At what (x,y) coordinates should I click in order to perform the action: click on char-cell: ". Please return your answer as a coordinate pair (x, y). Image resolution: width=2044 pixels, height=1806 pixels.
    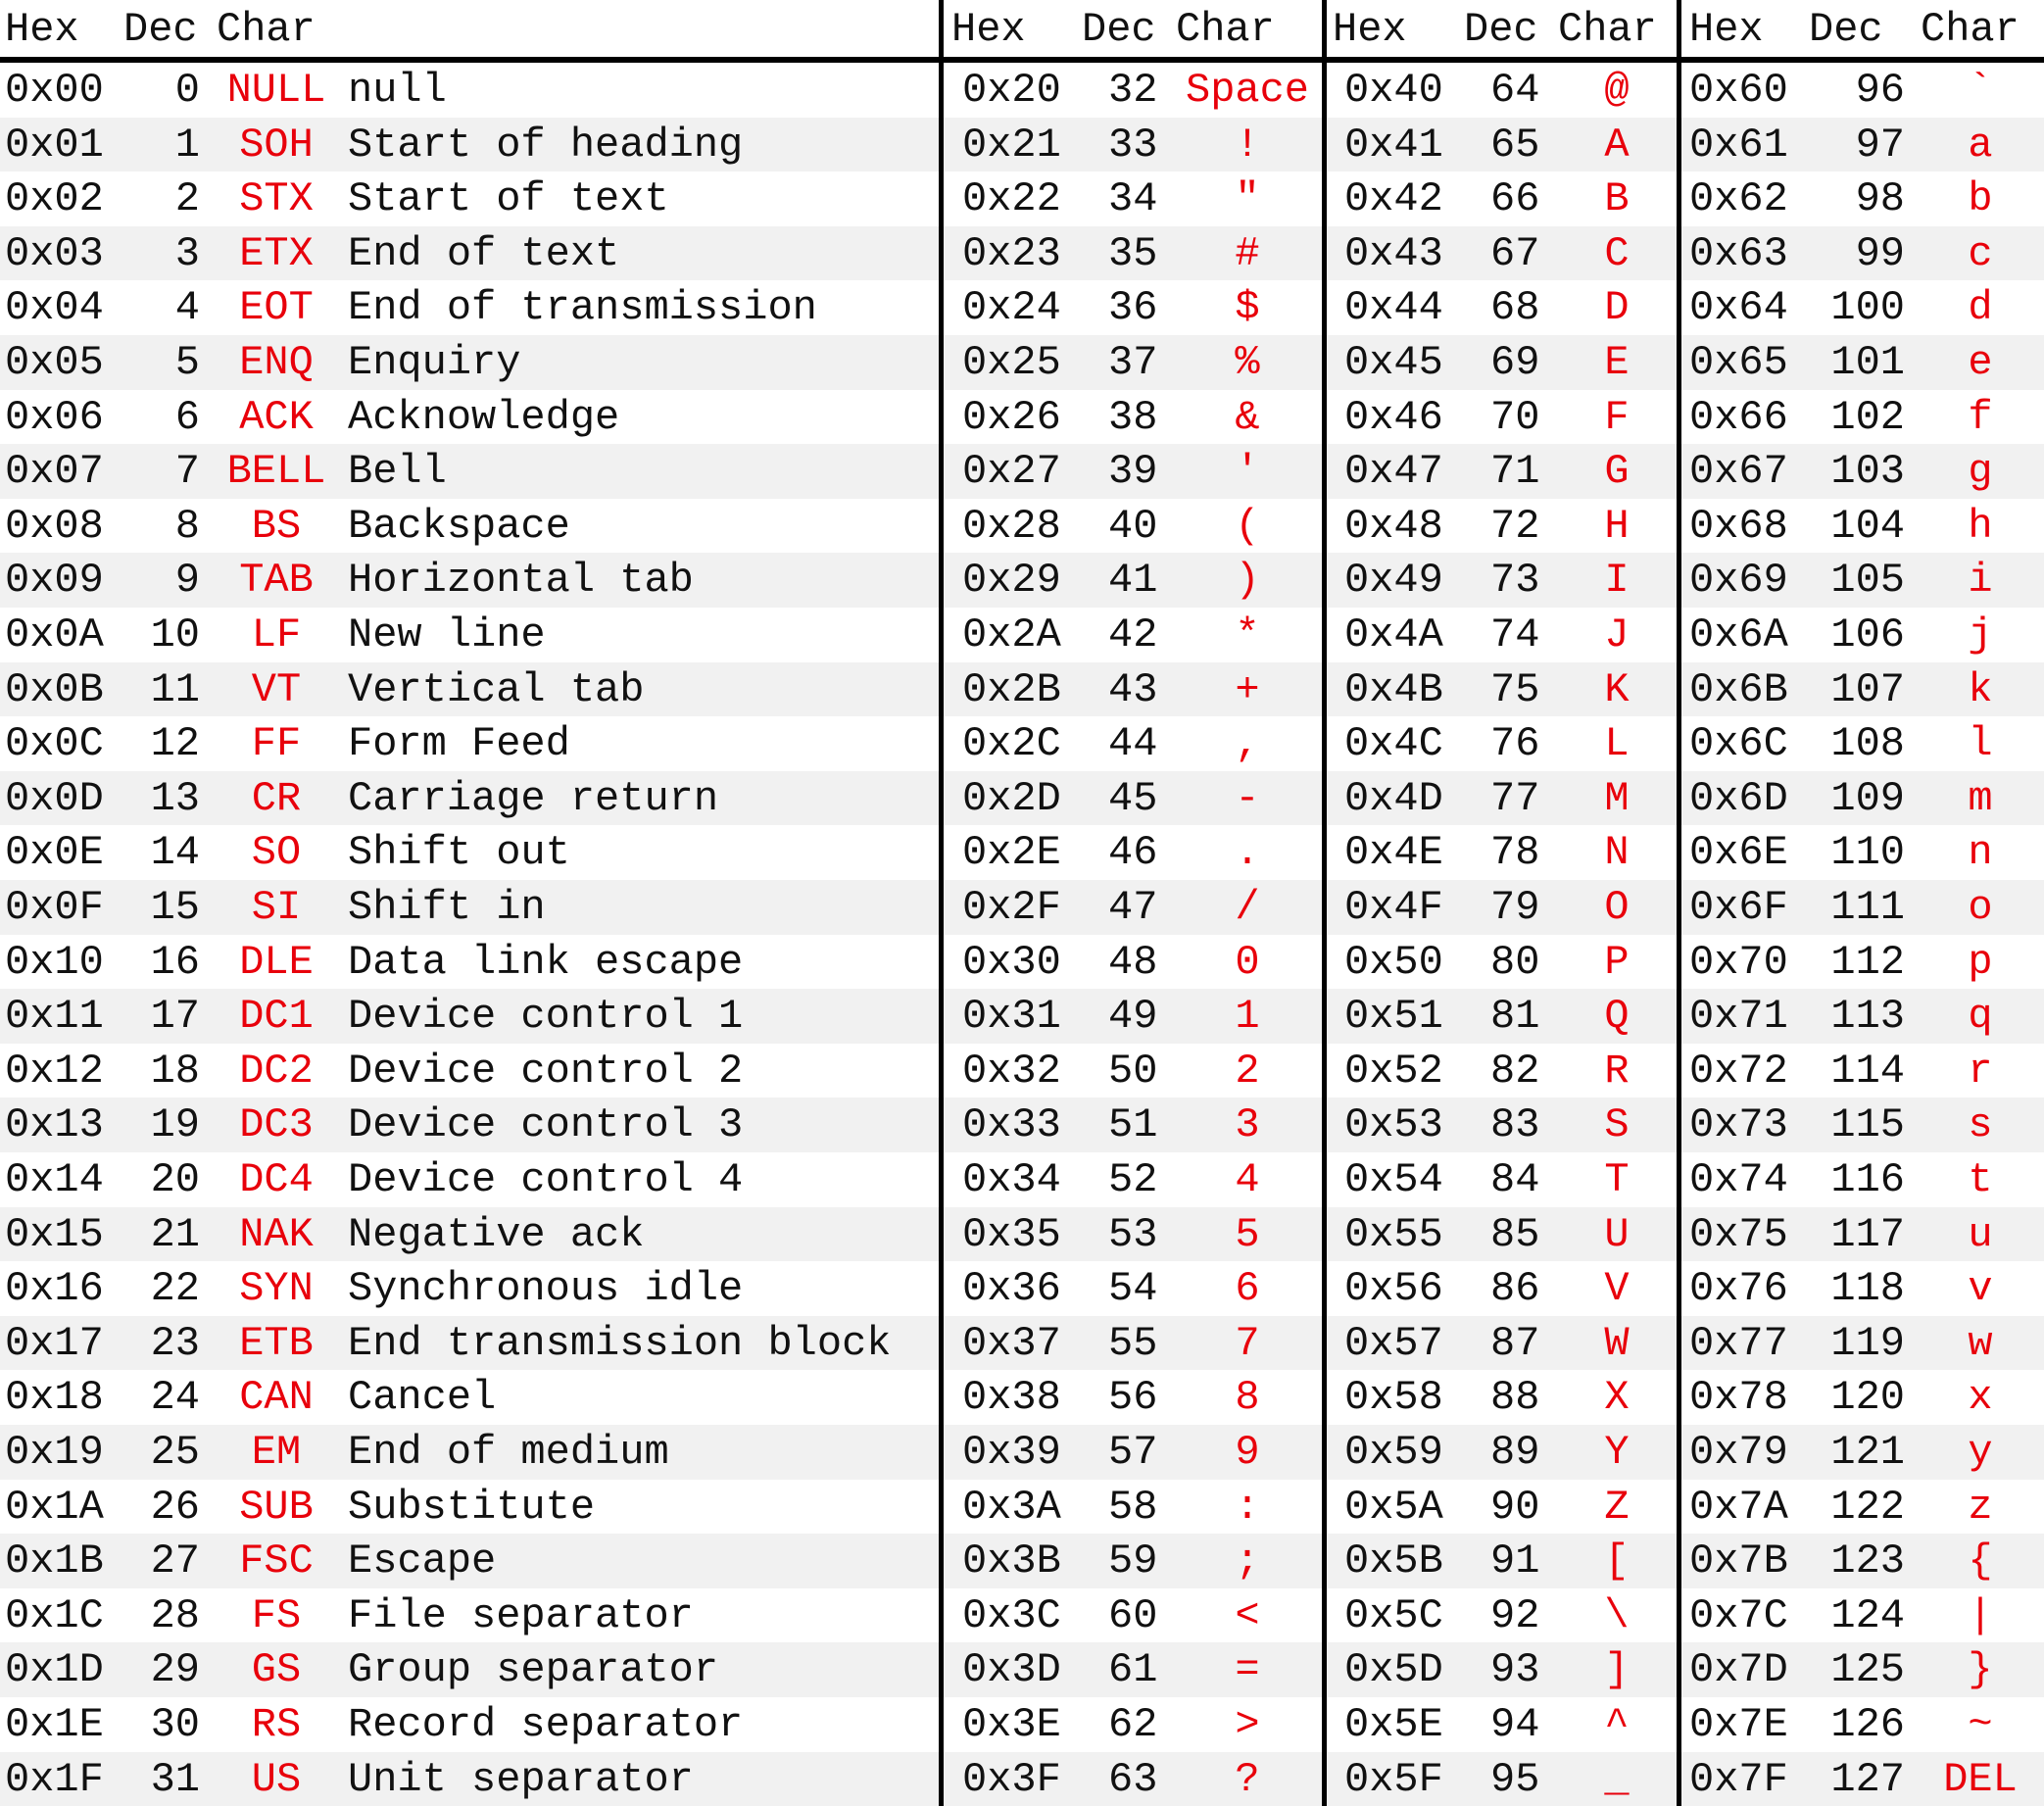
    Looking at the image, I should click on (1248, 199).